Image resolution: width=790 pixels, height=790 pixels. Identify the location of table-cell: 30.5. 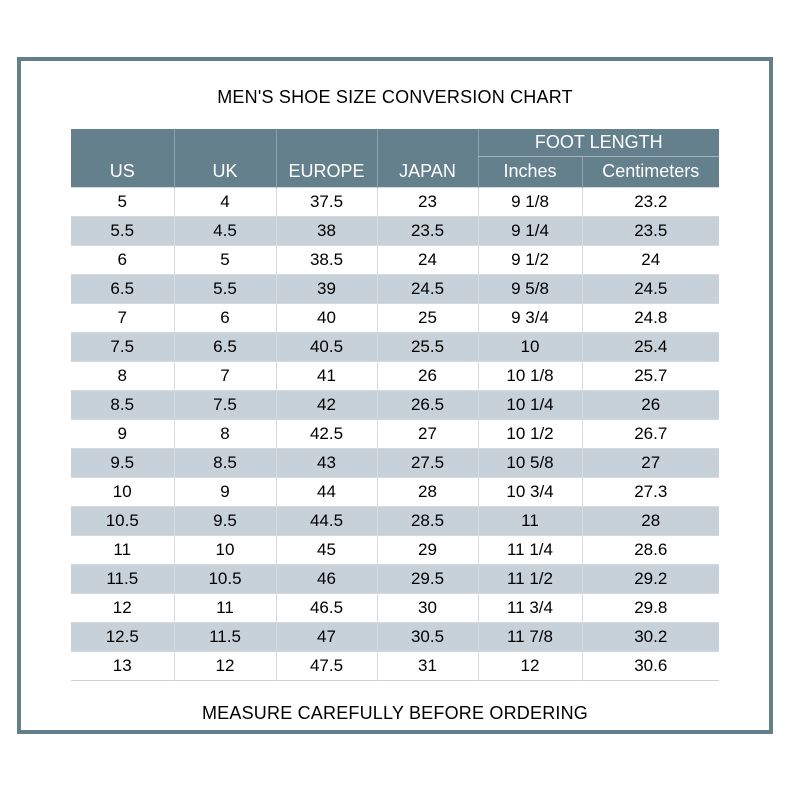
(427, 636).